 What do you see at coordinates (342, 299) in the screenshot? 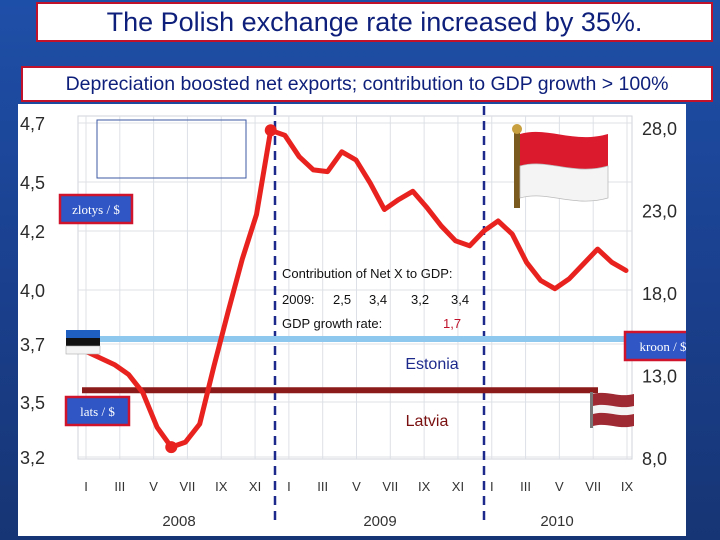
I see `annotation-contribution-value: 2,5` at bounding box center [342, 299].